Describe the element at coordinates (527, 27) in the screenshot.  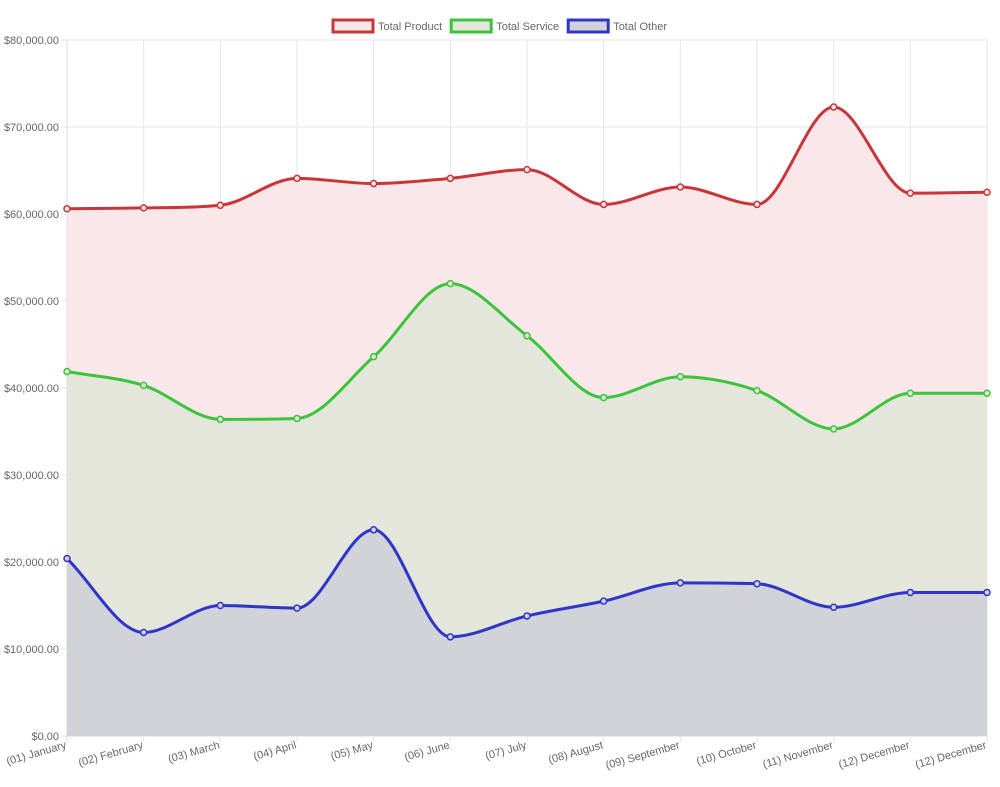
I see `legend-label: Total Service` at that location.